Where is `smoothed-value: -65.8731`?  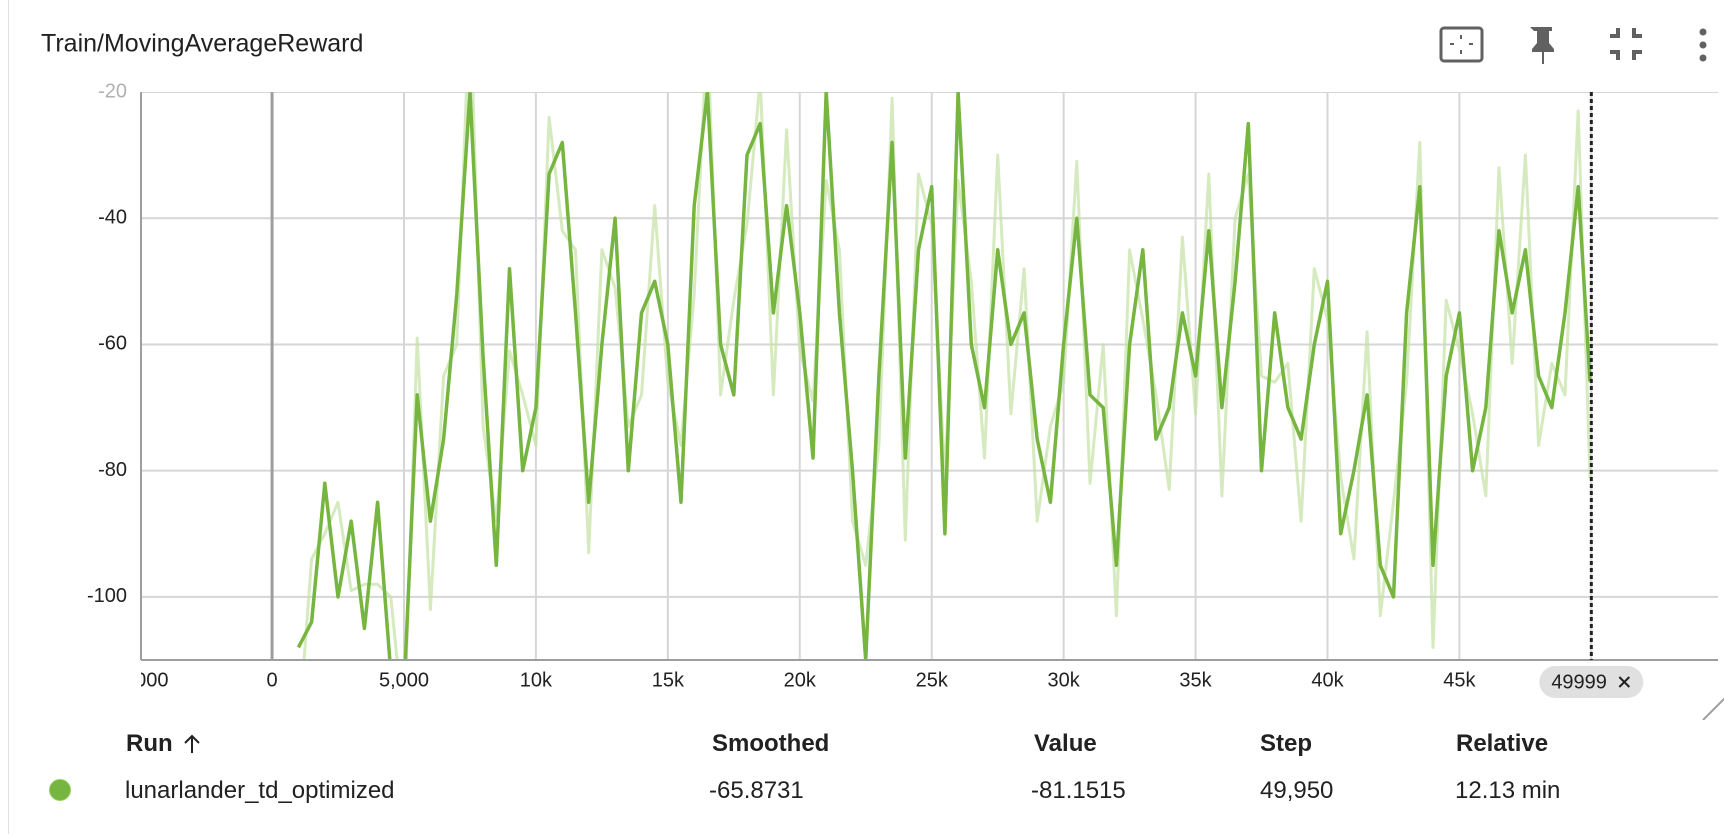 smoothed-value: -65.8731 is located at coordinates (756, 790).